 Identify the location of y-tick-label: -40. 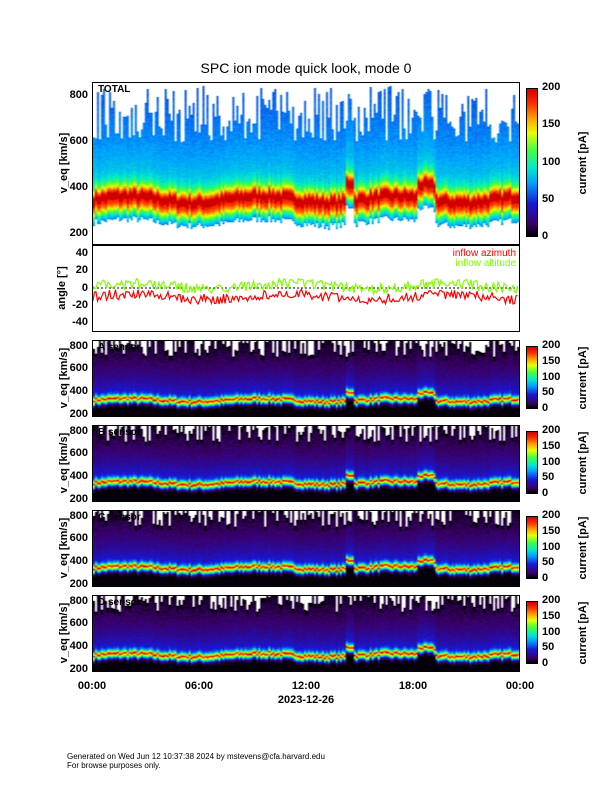
(80, 322).